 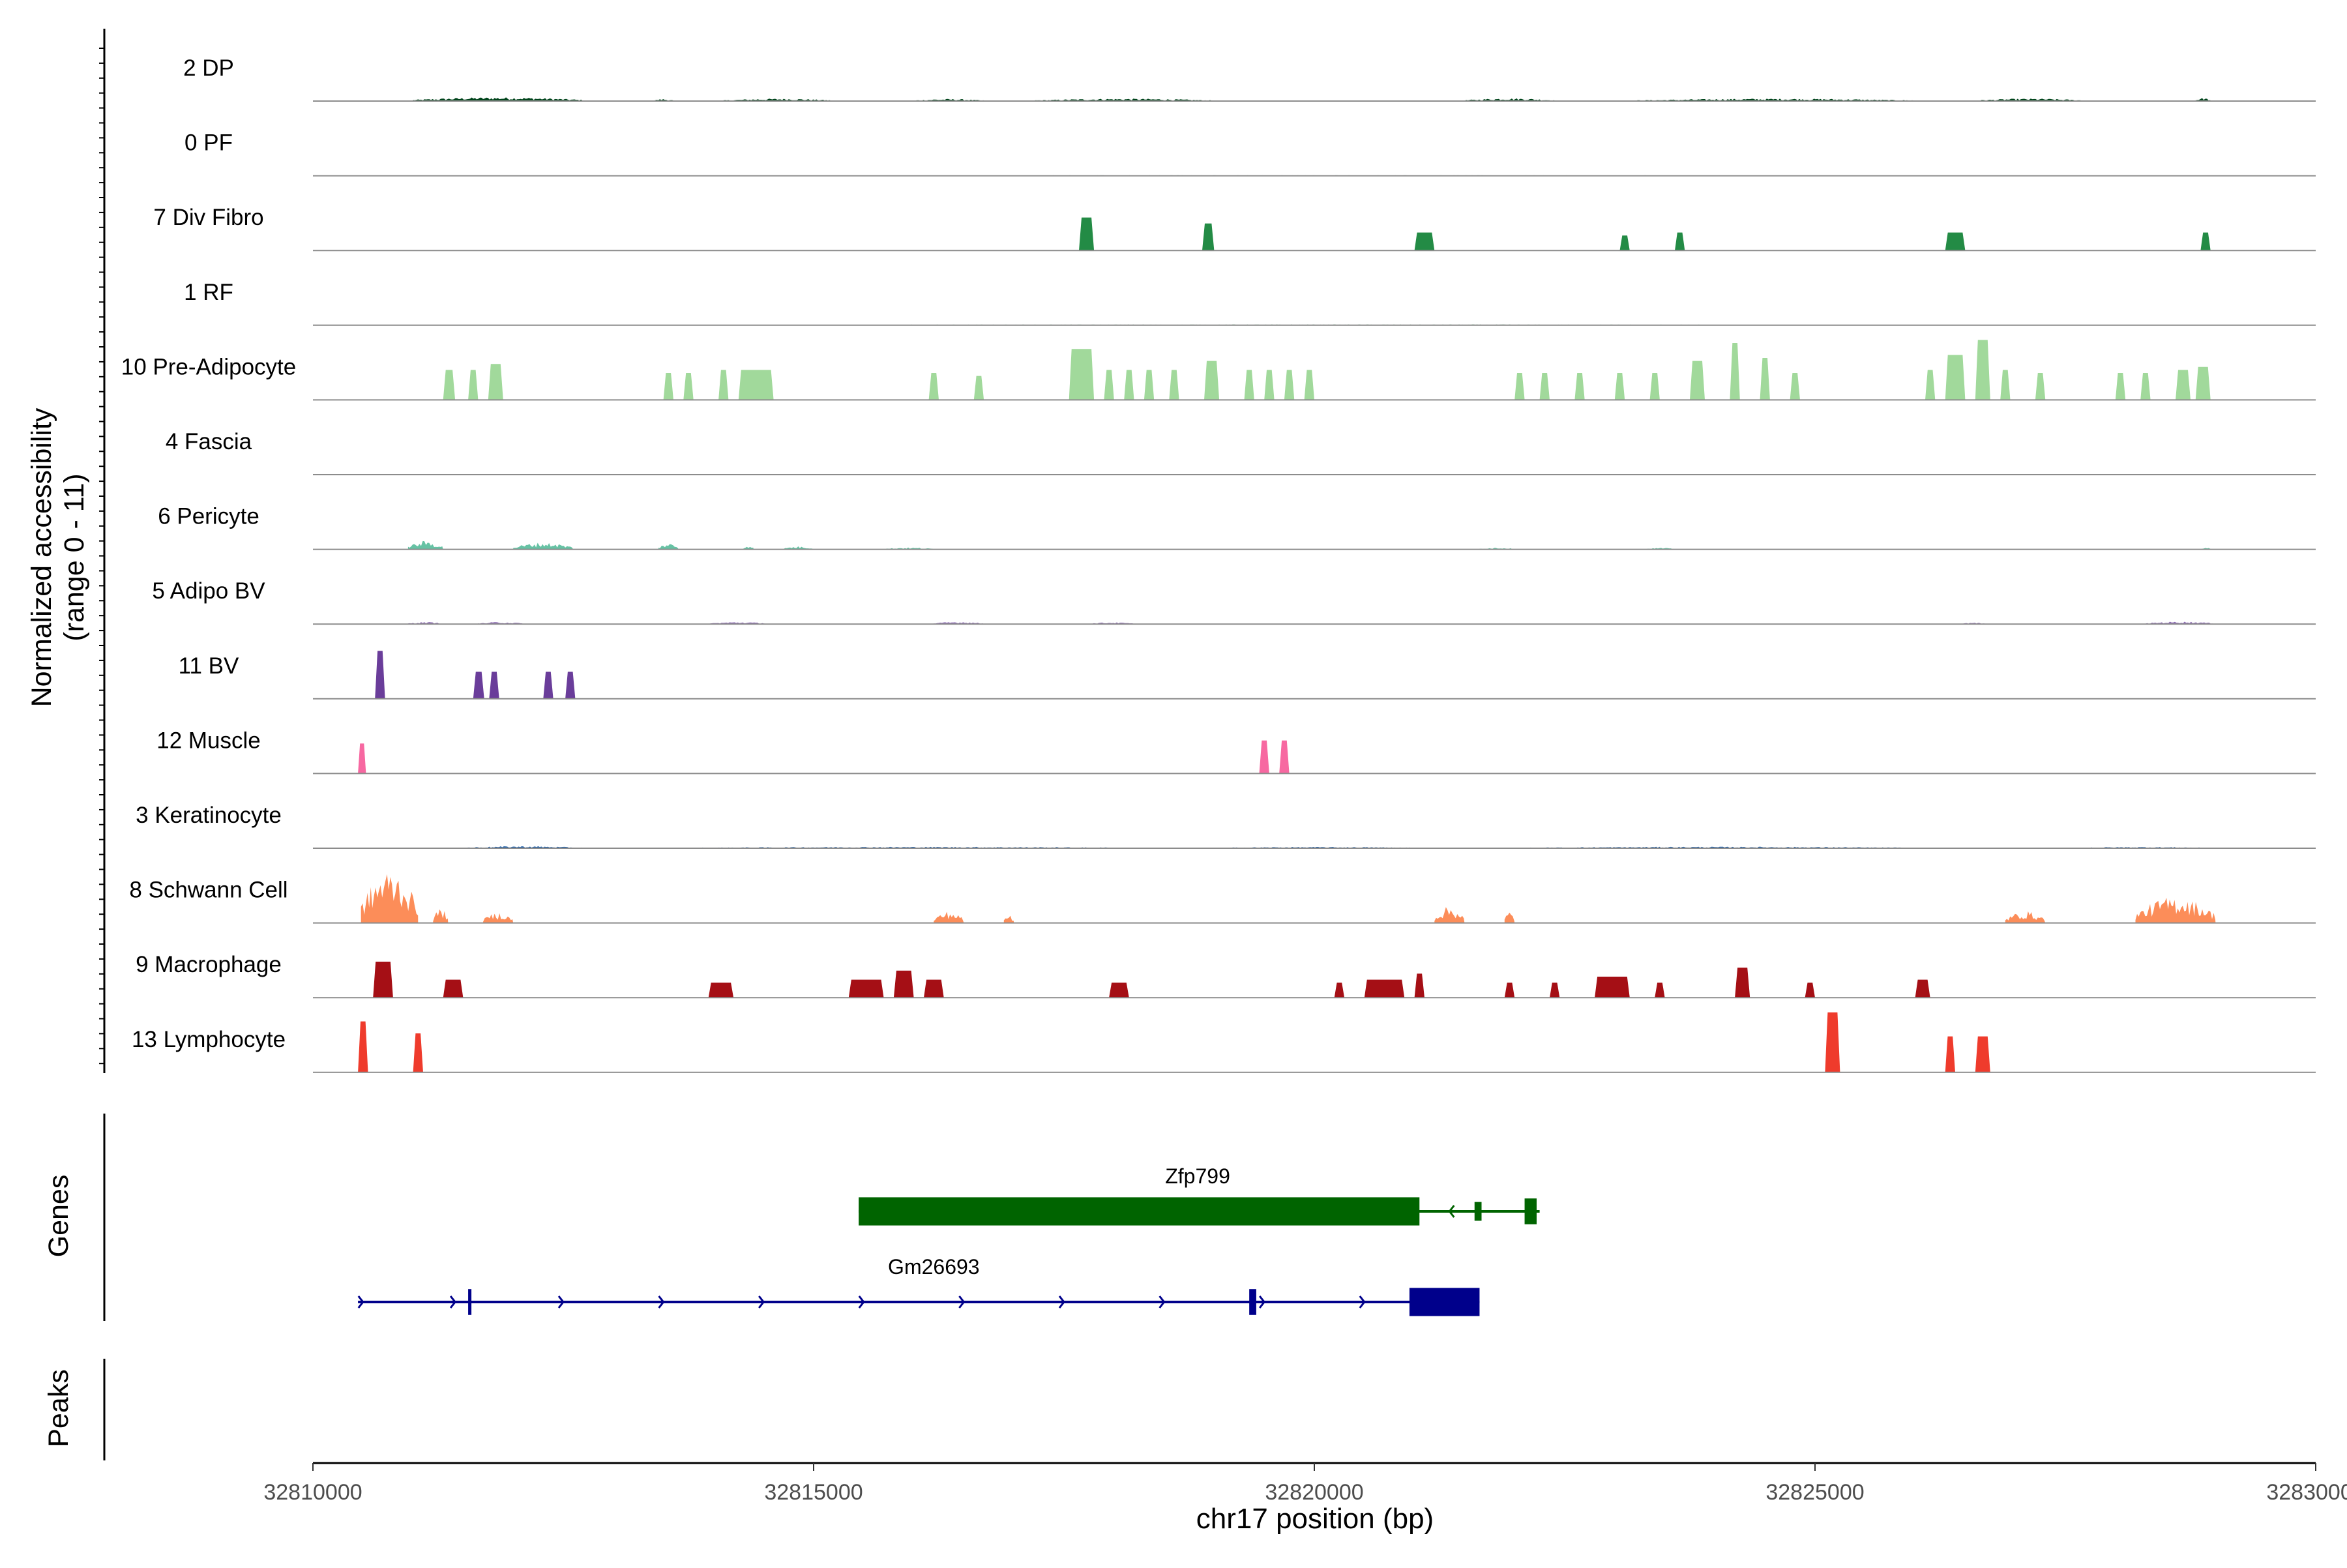 What do you see at coordinates (2306, 1492) in the screenshot?
I see `x-tick-label: 32830000` at bounding box center [2306, 1492].